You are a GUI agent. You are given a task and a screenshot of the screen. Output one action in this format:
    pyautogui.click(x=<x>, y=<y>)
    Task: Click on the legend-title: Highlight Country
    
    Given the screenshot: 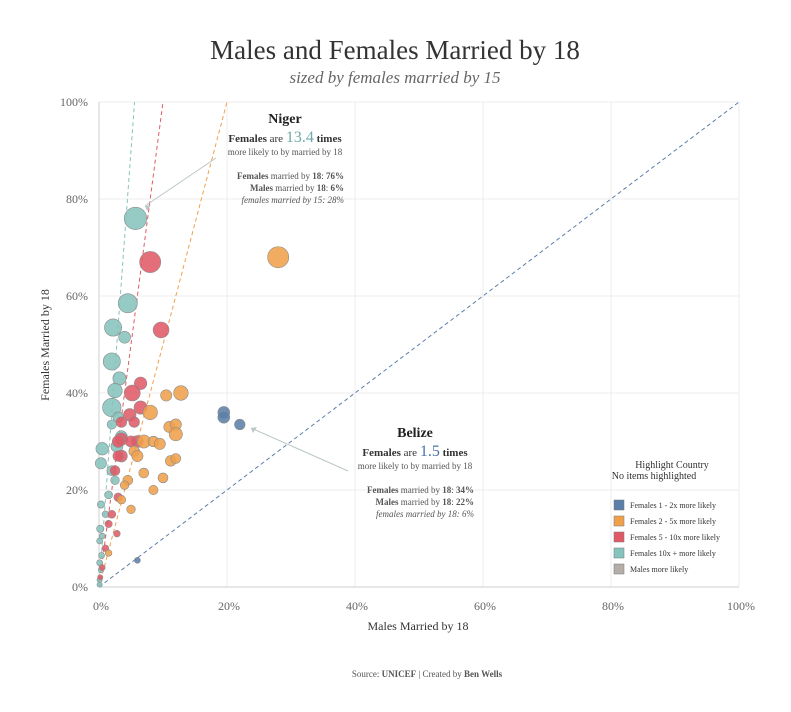 What is the action you would take?
    pyautogui.click(x=672, y=465)
    